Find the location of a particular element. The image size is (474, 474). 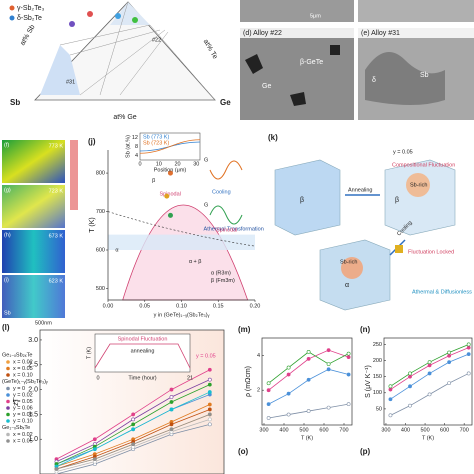

triangle is located at coordinates (125, 51).